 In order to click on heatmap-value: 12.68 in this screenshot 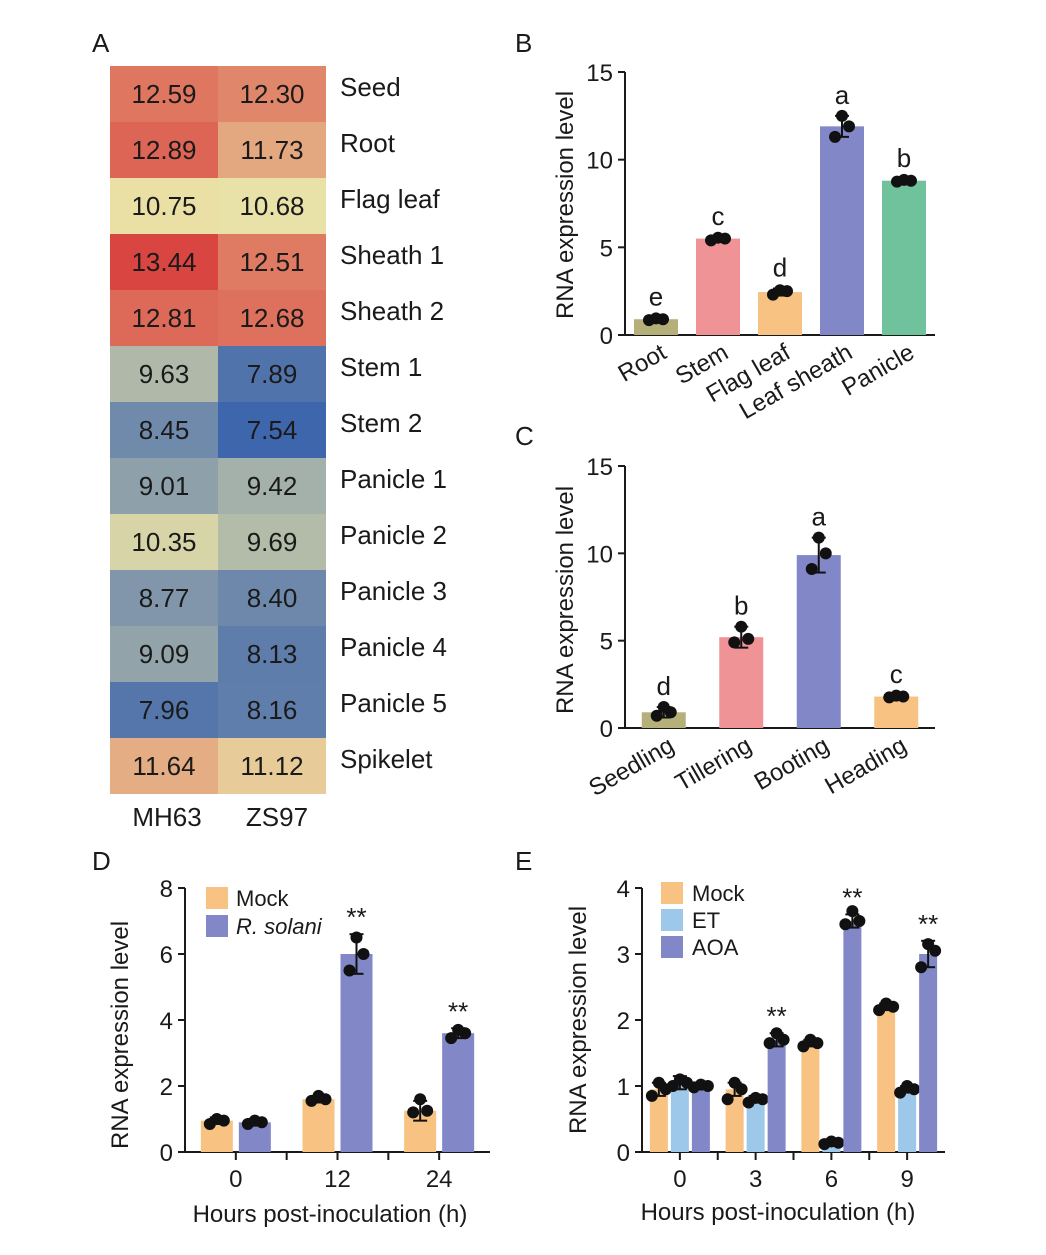, I will do `click(271, 318)`.